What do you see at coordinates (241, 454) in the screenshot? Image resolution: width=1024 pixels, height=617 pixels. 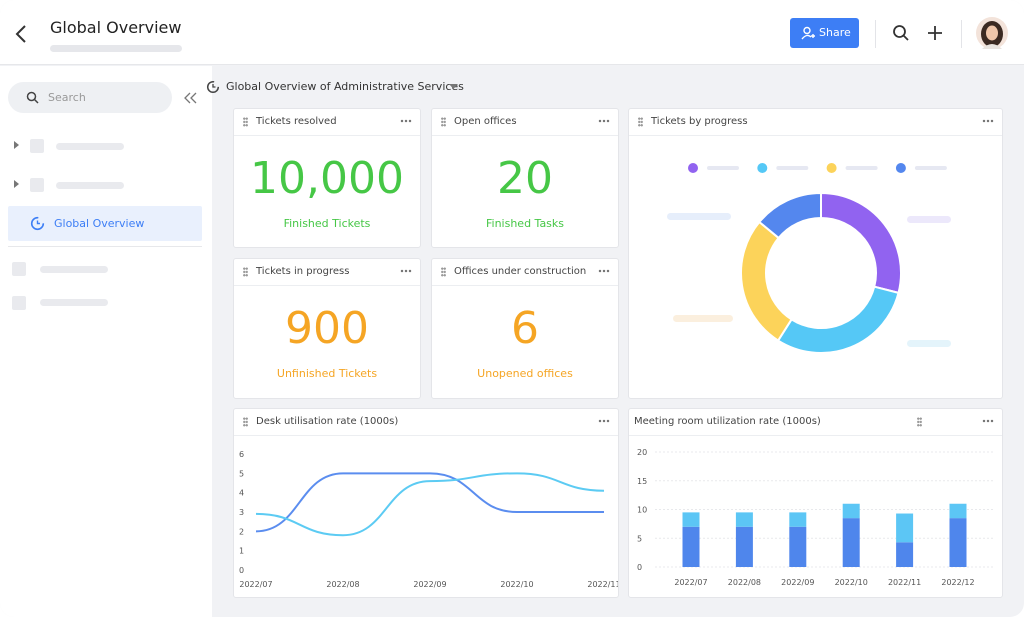 I see `y-tick-label: 6` at bounding box center [241, 454].